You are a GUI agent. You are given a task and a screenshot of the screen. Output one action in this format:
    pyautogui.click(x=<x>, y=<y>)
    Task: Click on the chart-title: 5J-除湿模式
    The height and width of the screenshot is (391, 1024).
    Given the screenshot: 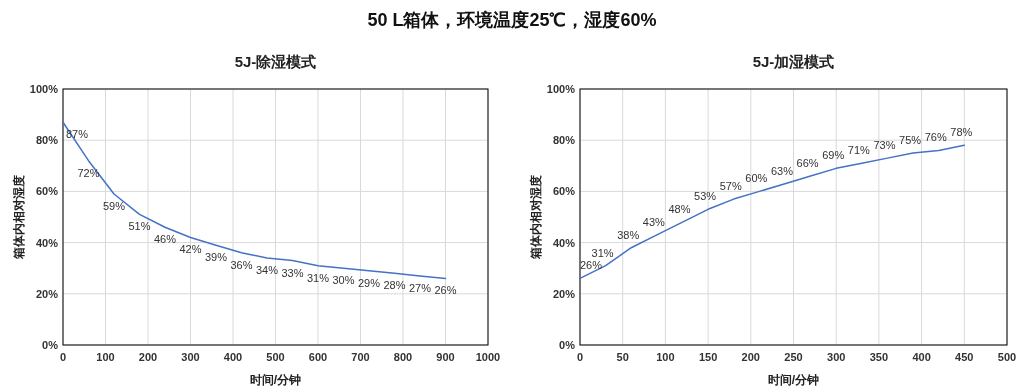 What is the action you would take?
    pyautogui.click(x=275, y=61)
    